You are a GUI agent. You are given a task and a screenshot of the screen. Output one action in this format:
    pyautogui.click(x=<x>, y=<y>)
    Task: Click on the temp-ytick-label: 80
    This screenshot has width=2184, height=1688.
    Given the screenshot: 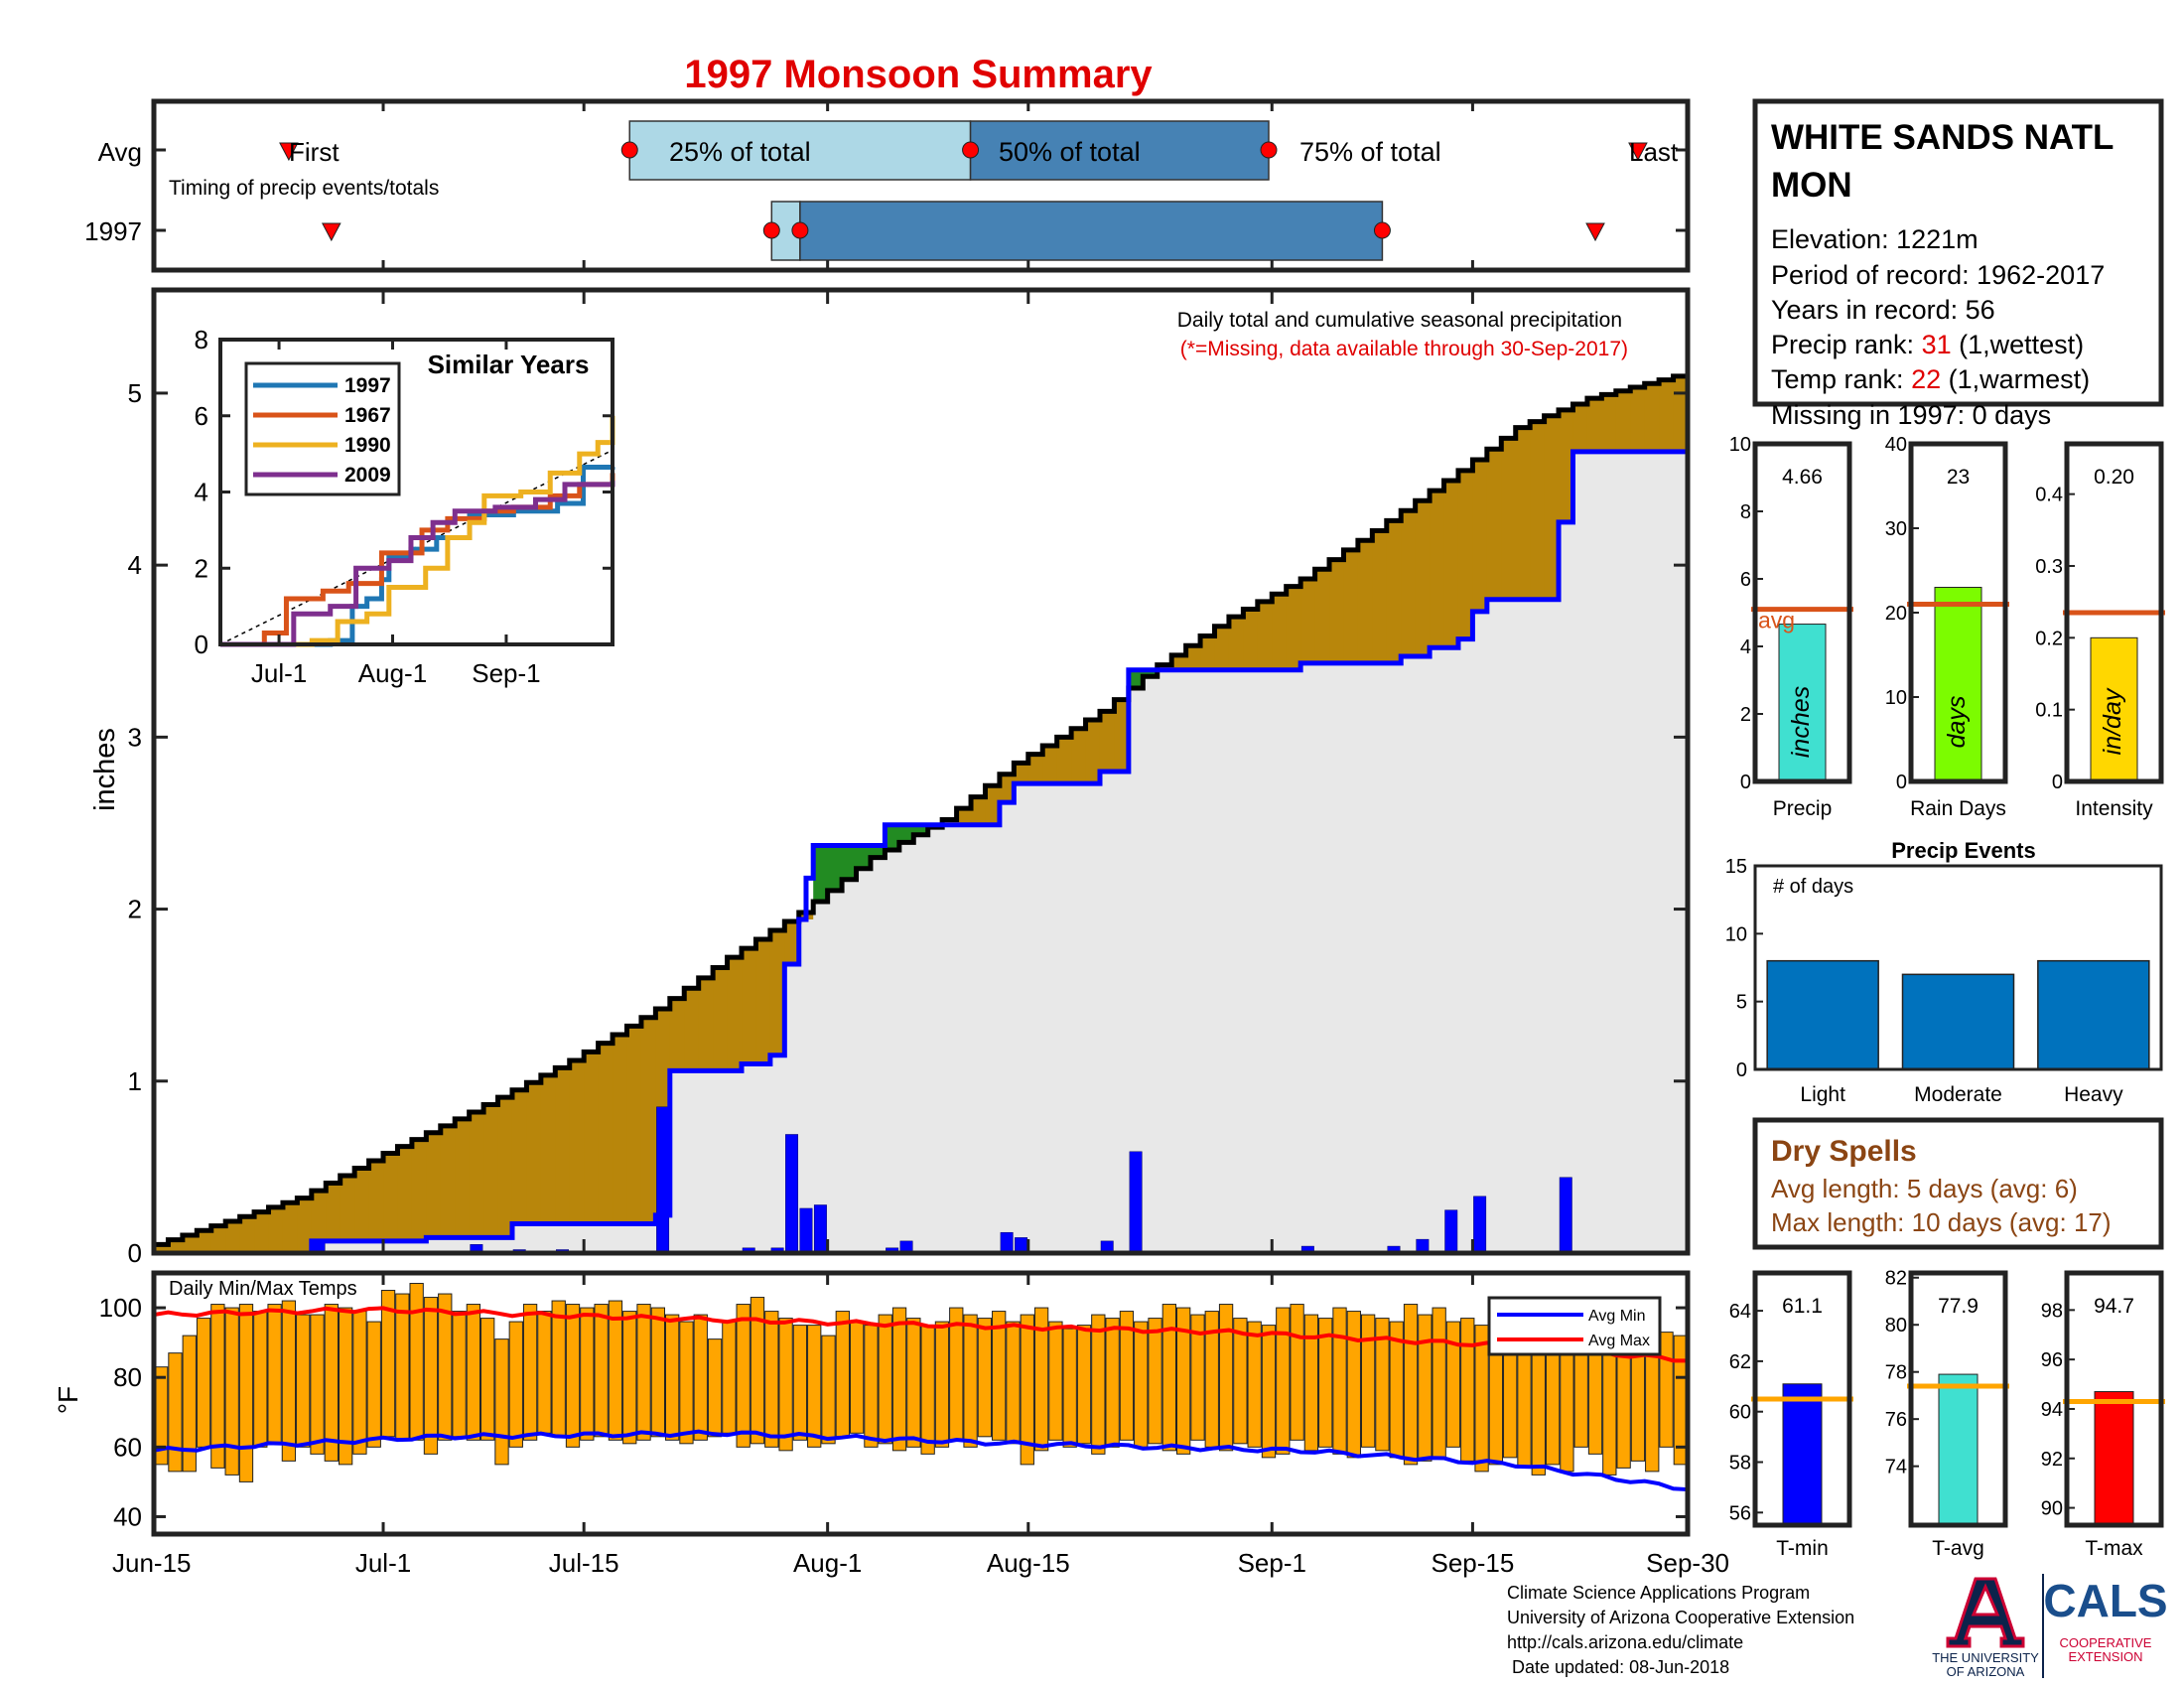 What is the action you would take?
    pyautogui.click(x=127, y=1377)
    